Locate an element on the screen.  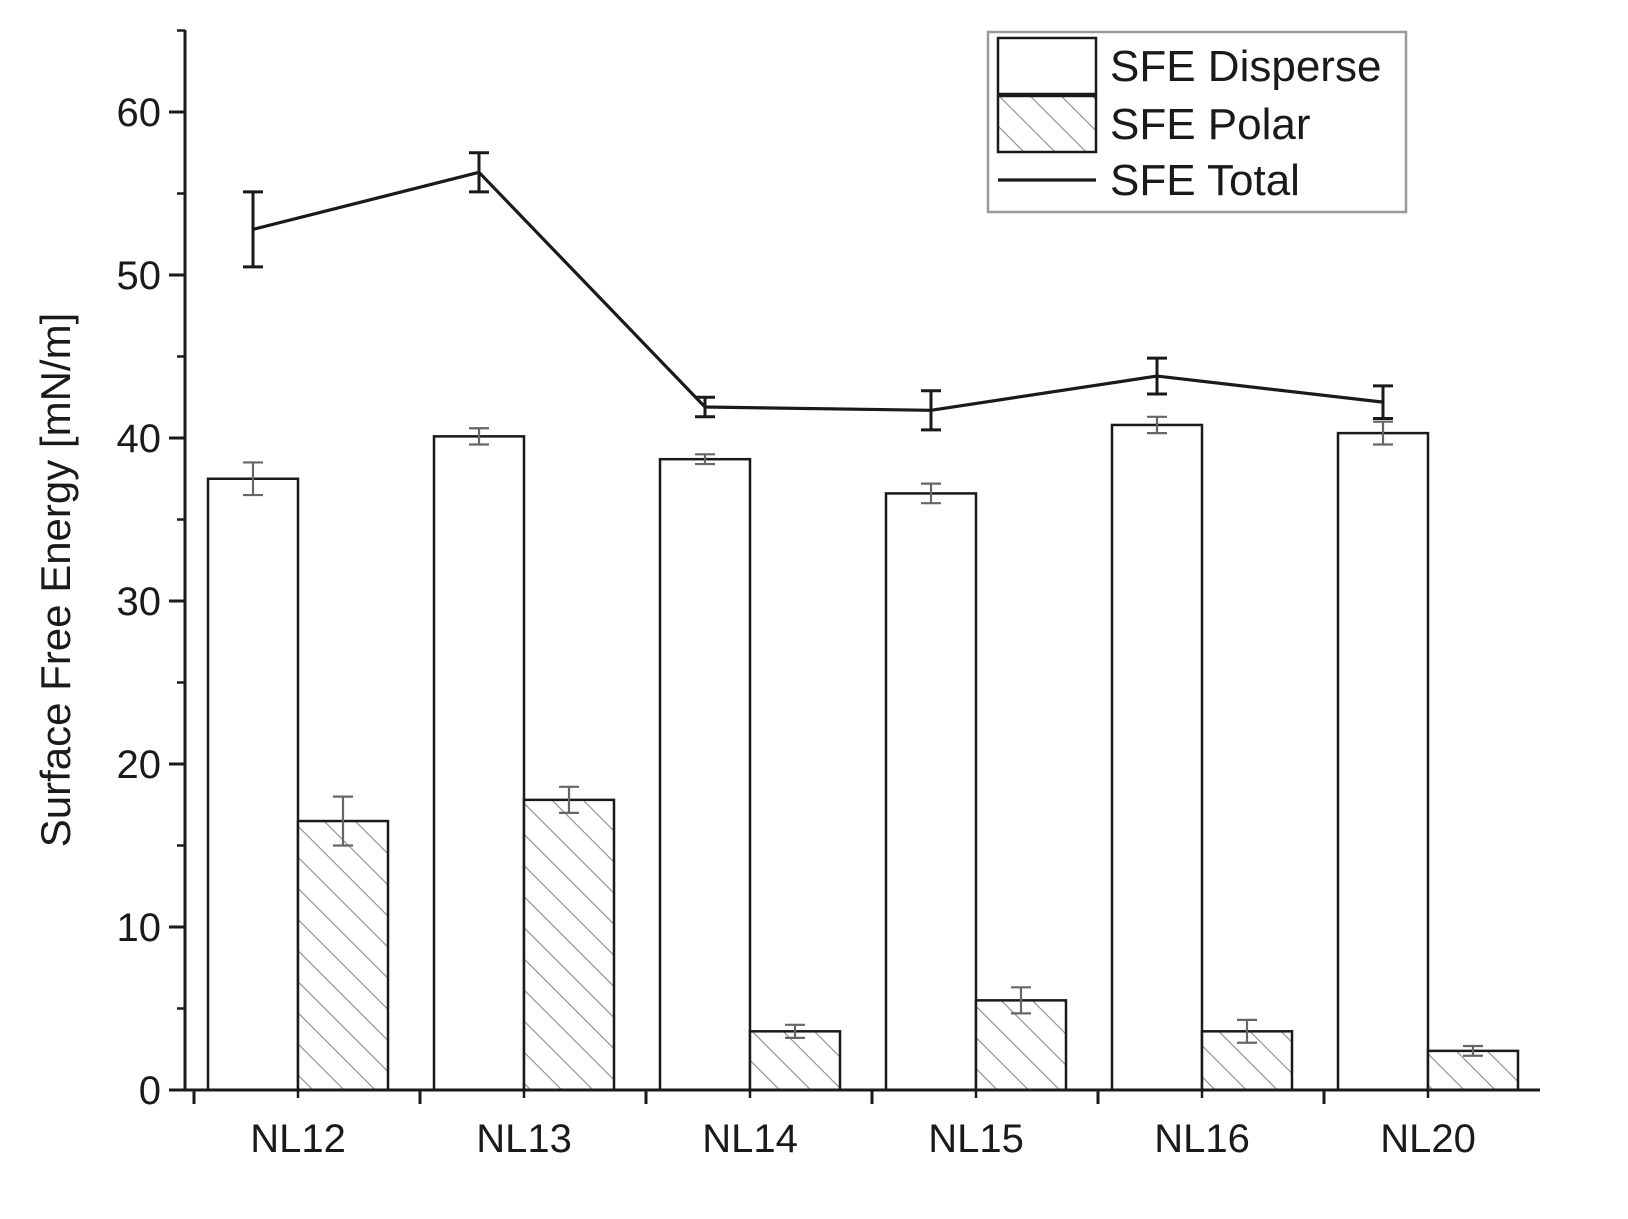
y-tick-label: 40 is located at coordinates (139, 439).